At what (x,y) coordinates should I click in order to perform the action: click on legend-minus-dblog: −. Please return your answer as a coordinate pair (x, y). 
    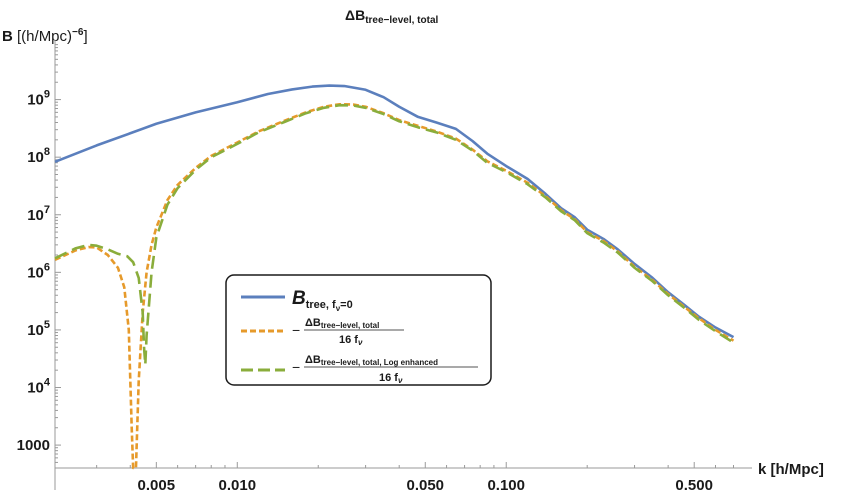
    Looking at the image, I should click on (296, 367).